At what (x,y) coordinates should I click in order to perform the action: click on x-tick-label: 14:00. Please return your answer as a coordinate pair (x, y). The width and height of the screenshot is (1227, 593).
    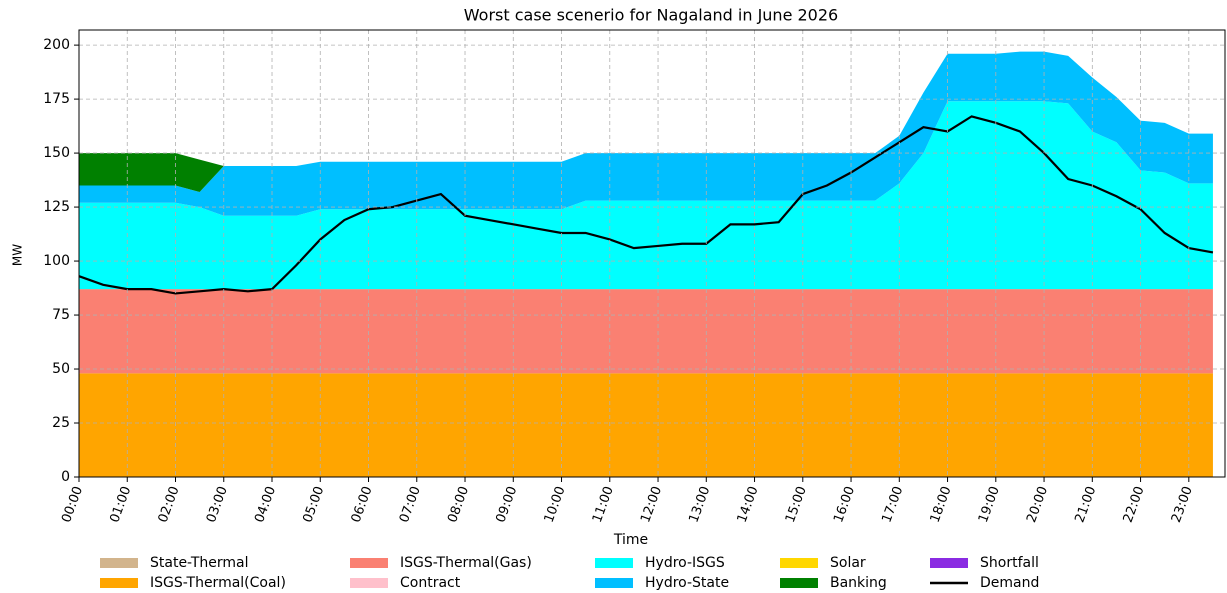
    Looking at the image, I should click on (748, 504).